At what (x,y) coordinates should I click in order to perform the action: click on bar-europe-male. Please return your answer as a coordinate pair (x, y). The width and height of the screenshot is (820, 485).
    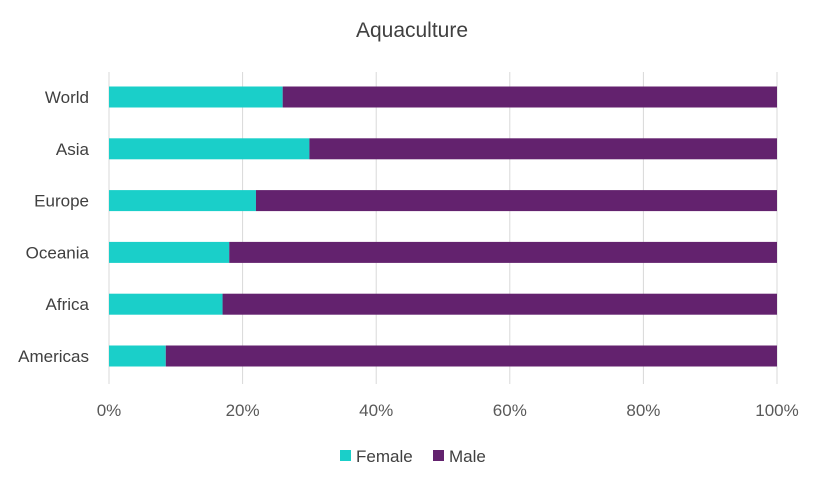
    Looking at the image, I should click on (516, 201).